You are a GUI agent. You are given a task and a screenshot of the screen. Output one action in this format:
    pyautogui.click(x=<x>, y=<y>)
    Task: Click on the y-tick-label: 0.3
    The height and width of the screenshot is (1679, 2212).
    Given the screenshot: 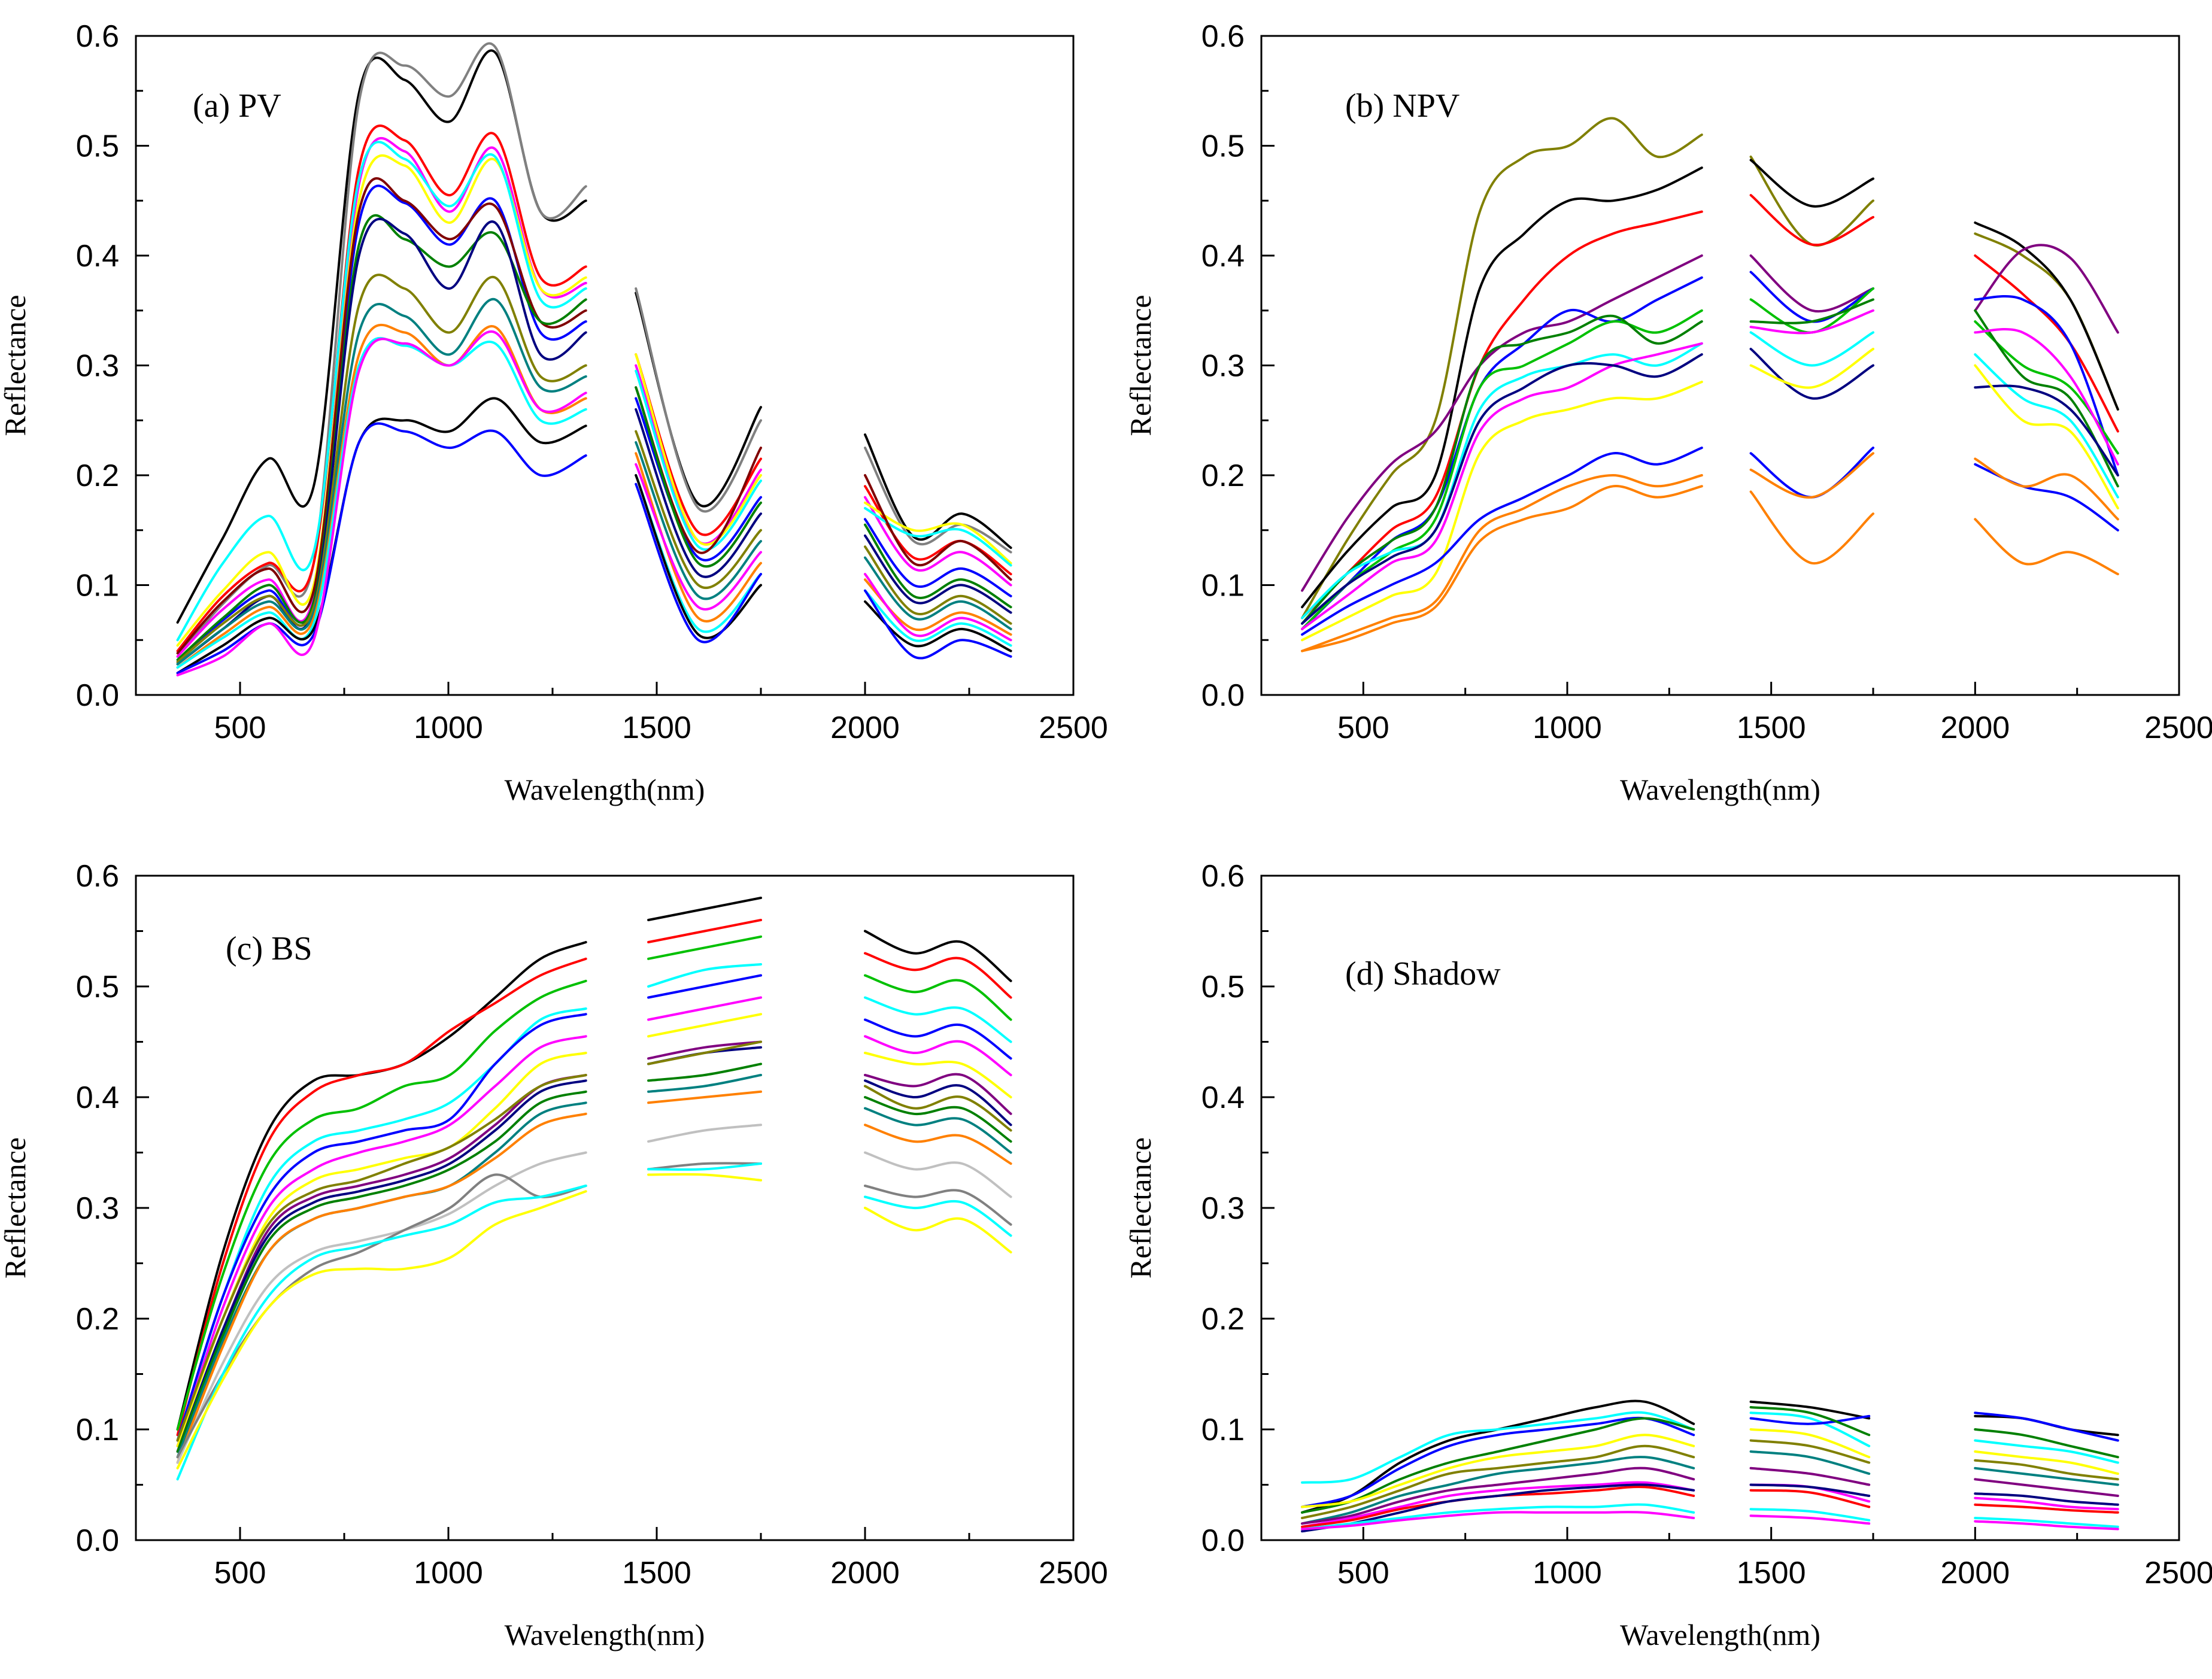 What is the action you would take?
    pyautogui.click(x=97, y=366)
    